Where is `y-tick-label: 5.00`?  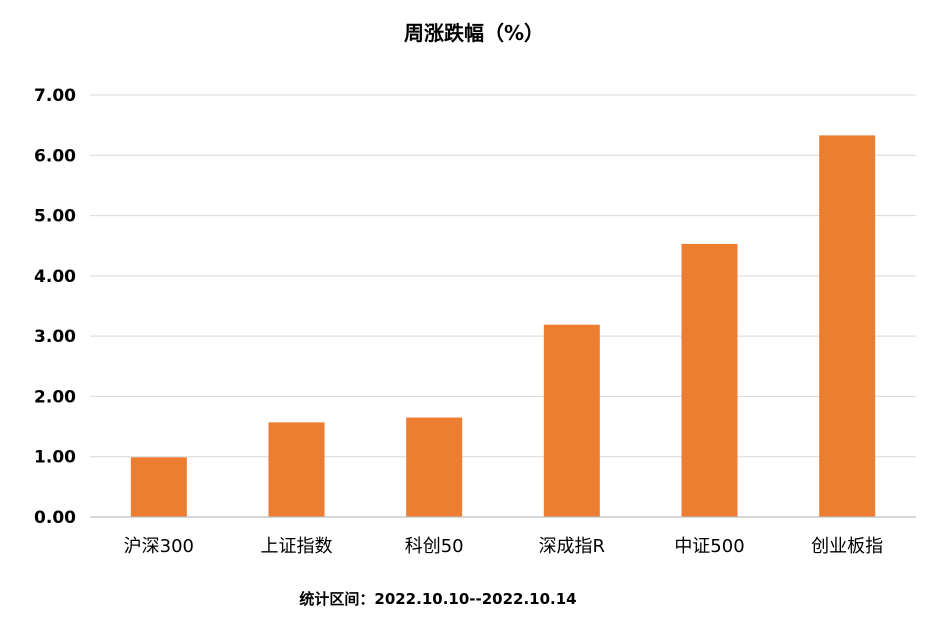
y-tick-label: 5.00 is located at coordinates (55, 217).